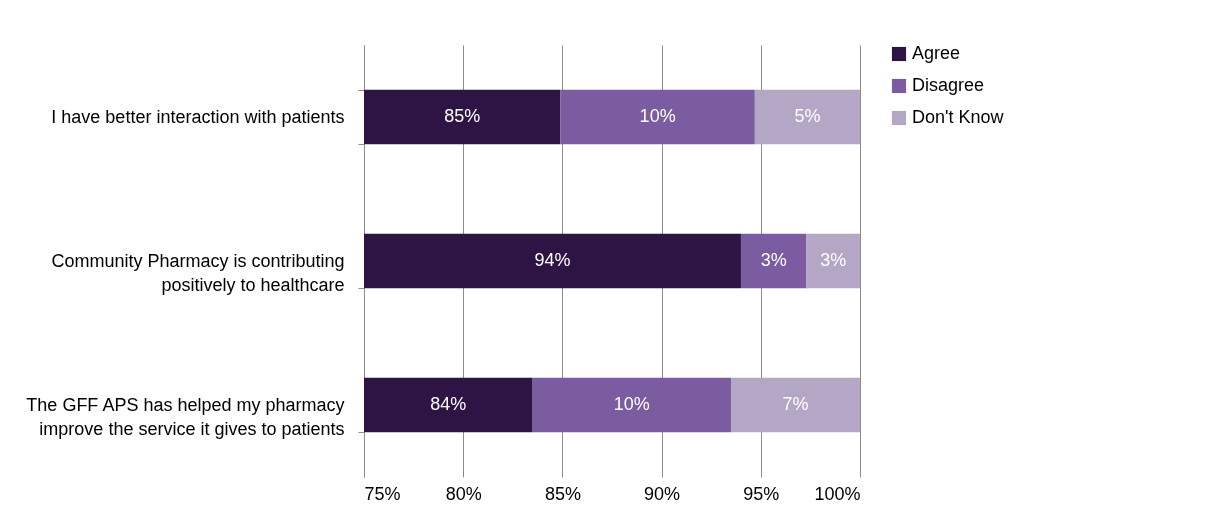  I want to click on legend-label: Don't Know, so click(958, 117).